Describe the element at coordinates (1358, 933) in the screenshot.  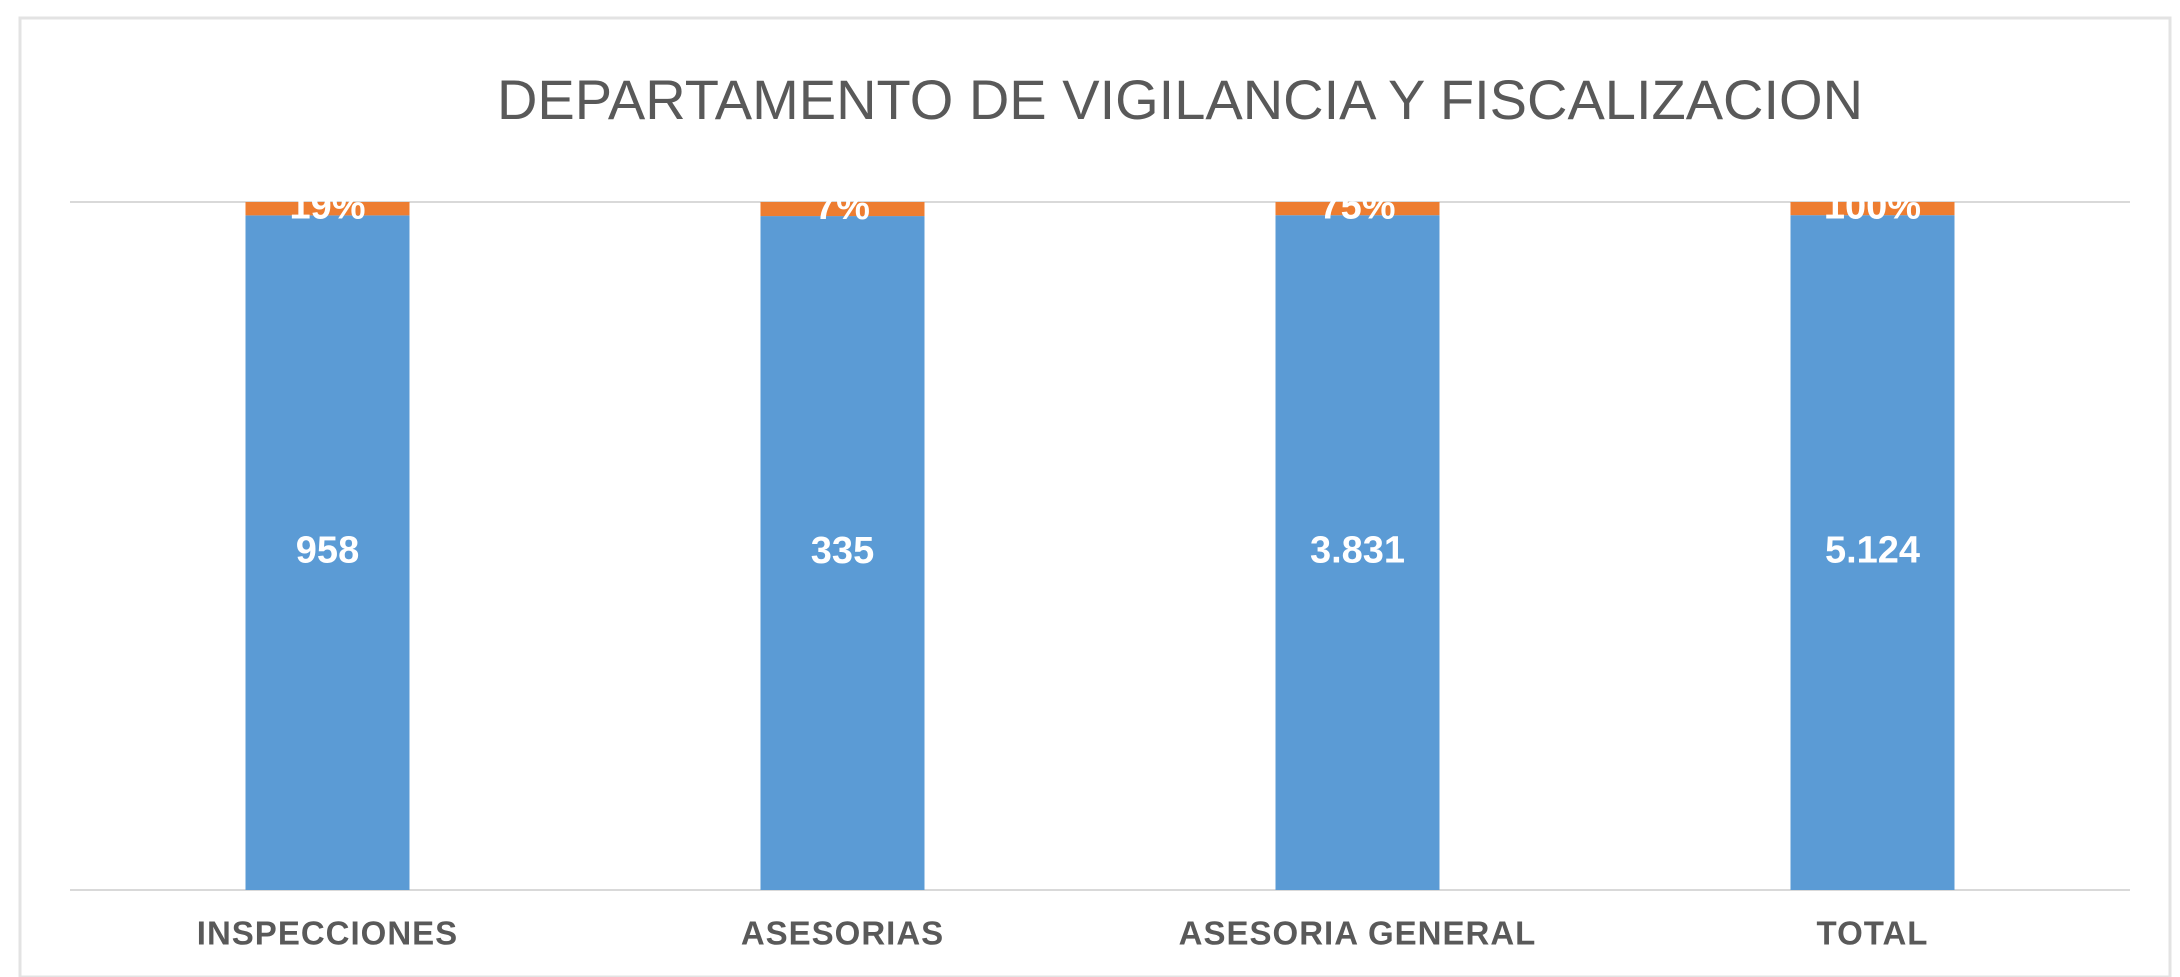
I see `x-tick-label: ASESORIA GENERAL` at that location.